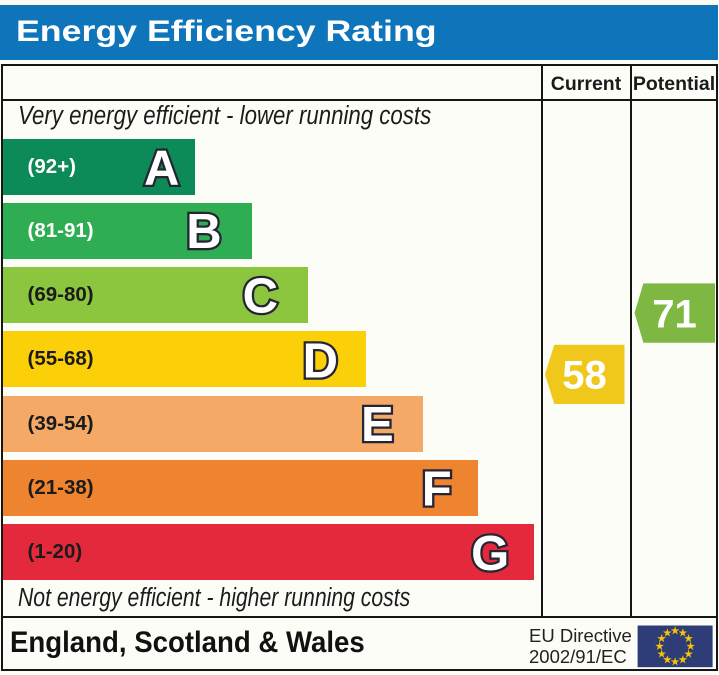 The width and height of the screenshot is (719, 675). Describe the element at coordinates (490, 554) in the screenshot. I see `svg-text: G` at that location.